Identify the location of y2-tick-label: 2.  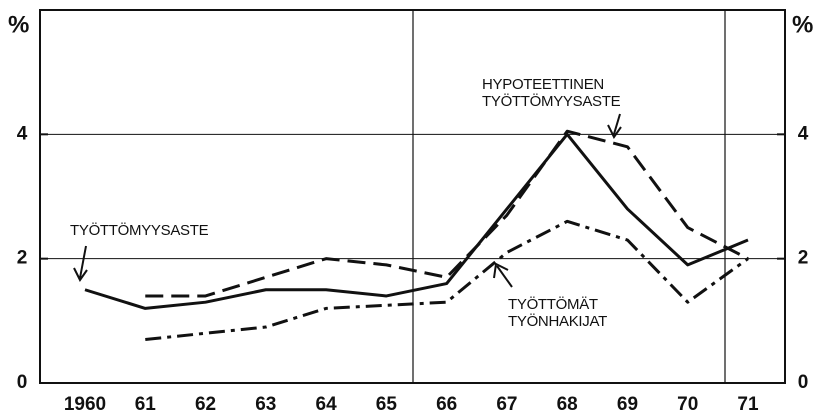
(803, 258).